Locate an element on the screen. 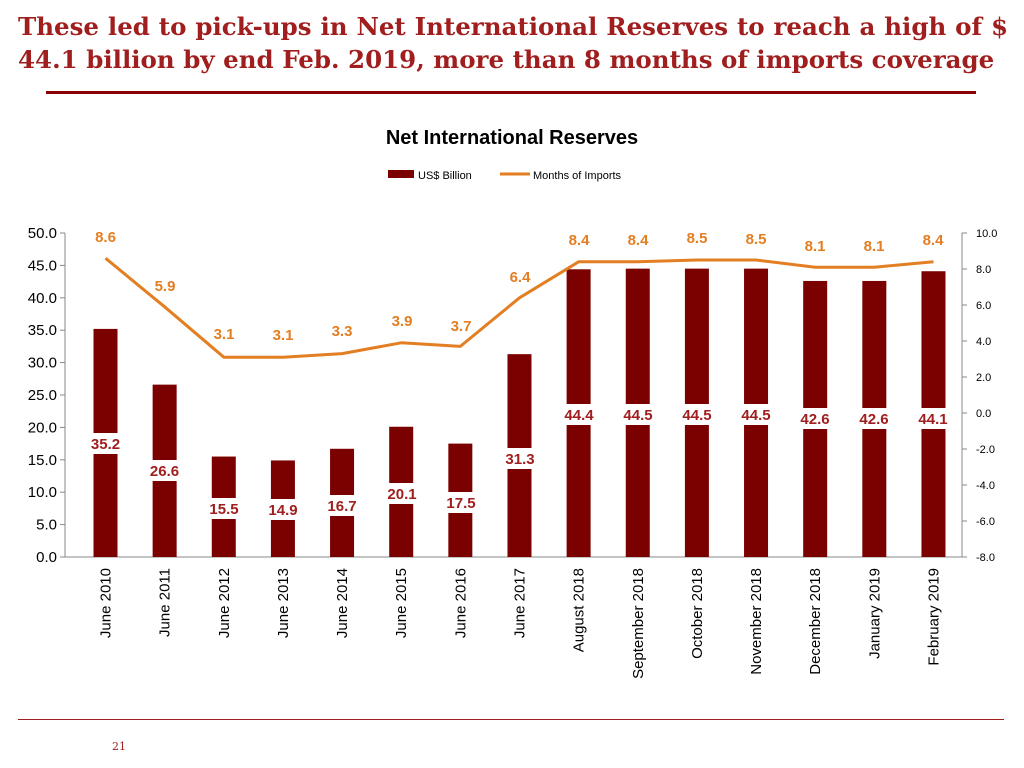 The height and width of the screenshot is (768, 1024). y-left-tick-label: 40.0 is located at coordinates (42, 298).